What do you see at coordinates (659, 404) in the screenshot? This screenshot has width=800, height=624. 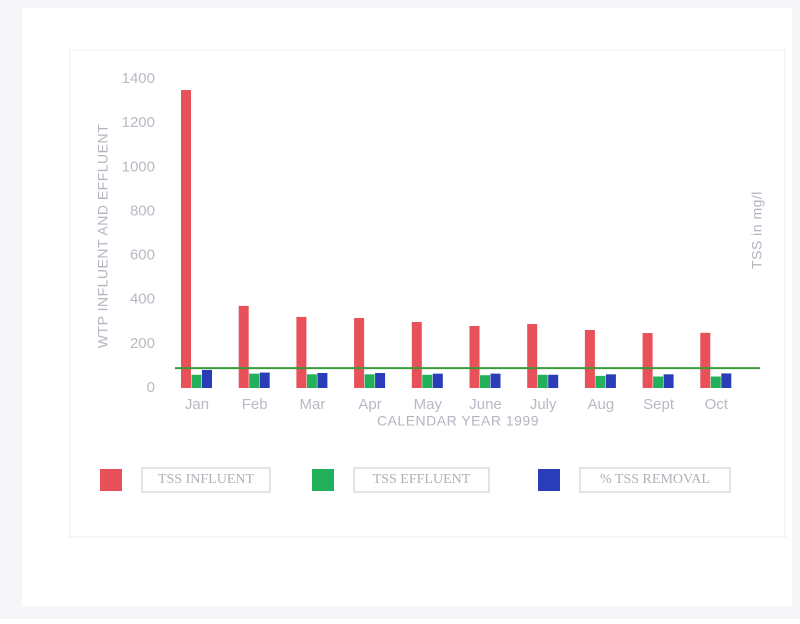 I see `x-tick-label: Sept` at bounding box center [659, 404].